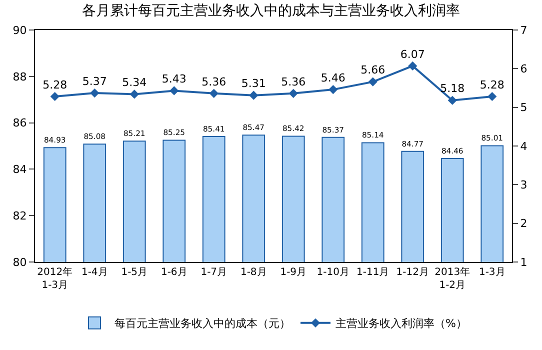  Describe the element at coordinates (19, 262) in the screenshot. I see `y-tick-label: 80` at that location.